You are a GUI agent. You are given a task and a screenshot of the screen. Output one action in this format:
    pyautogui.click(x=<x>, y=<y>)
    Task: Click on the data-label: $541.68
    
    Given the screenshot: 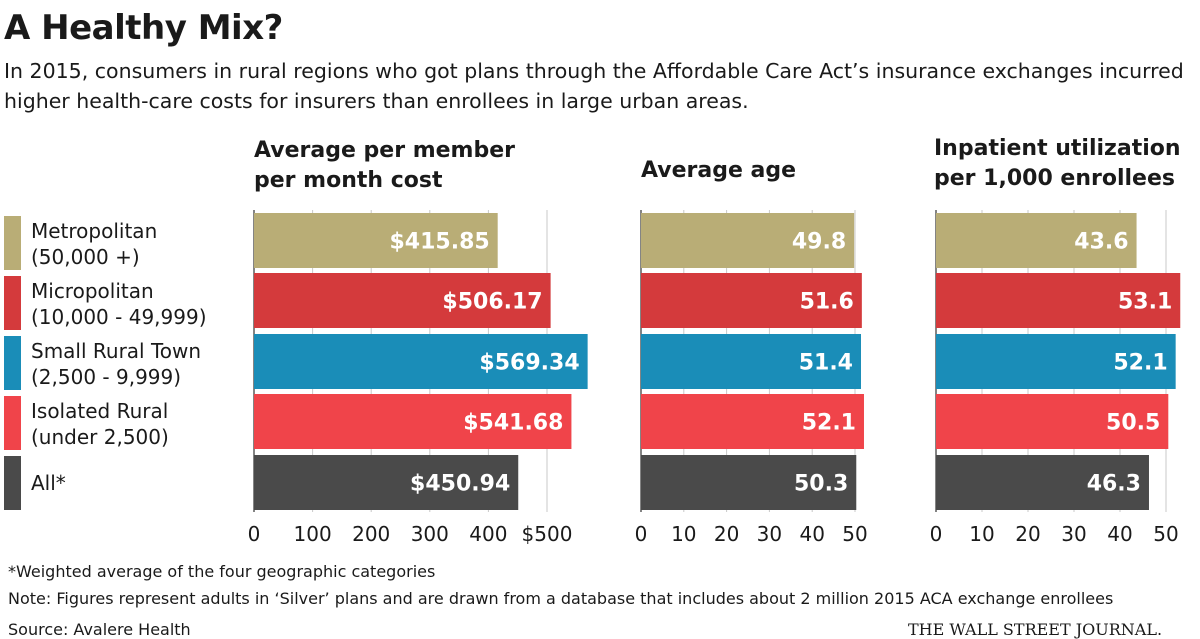 What is the action you would take?
    pyautogui.click(x=513, y=423)
    